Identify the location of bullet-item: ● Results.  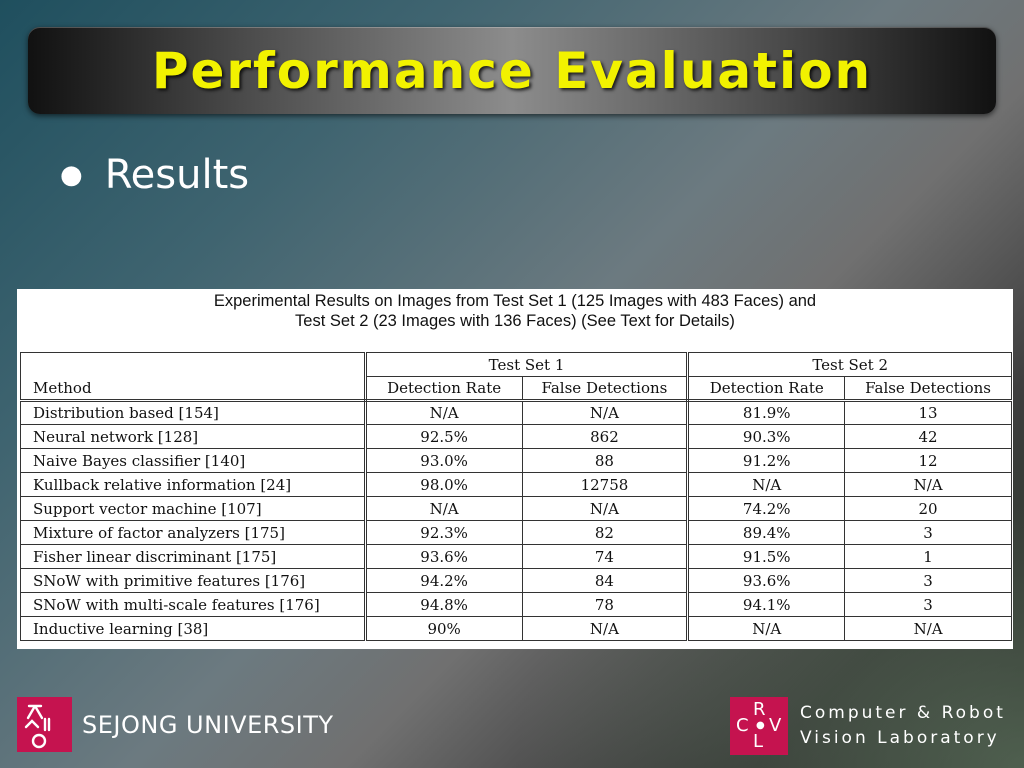
(154, 175).